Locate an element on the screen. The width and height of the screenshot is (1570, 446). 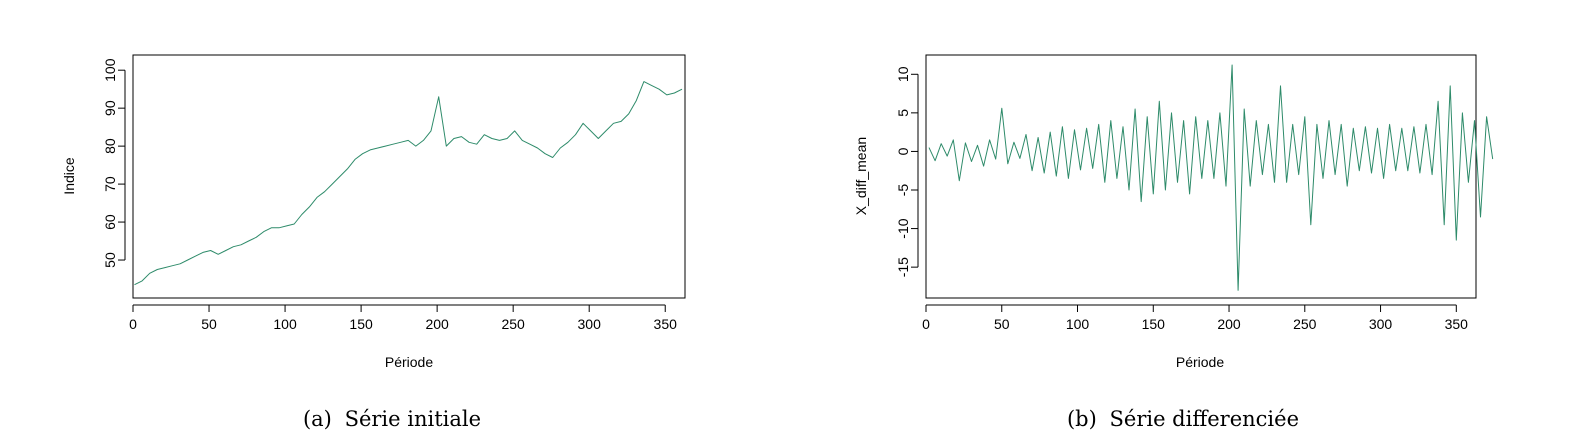
y-tick-label: 60 is located at coordinates (110, 222).